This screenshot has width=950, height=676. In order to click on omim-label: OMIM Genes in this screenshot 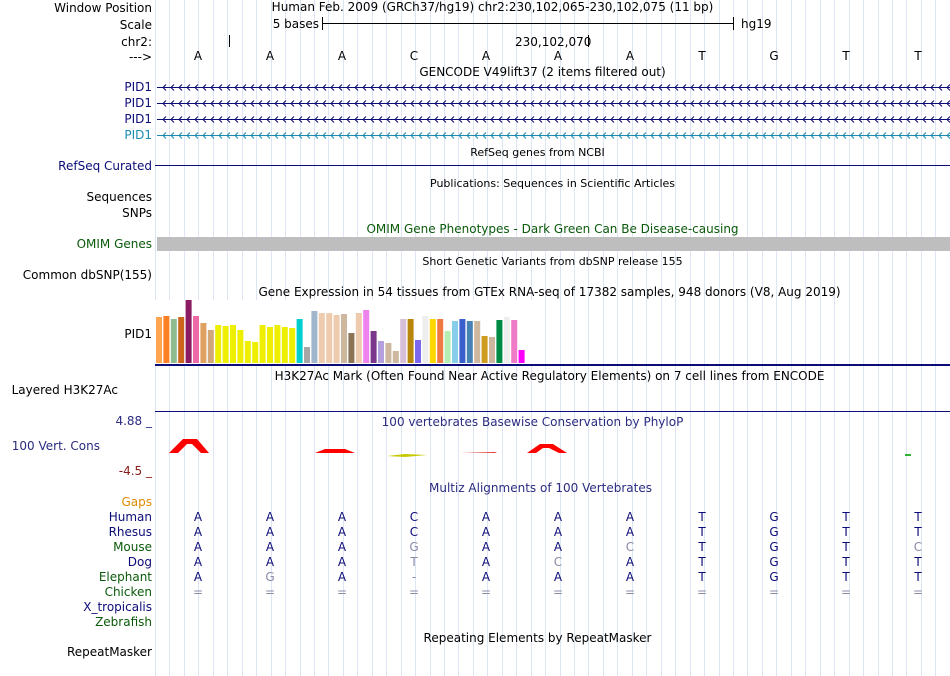, I will do `click(114, 244)`.